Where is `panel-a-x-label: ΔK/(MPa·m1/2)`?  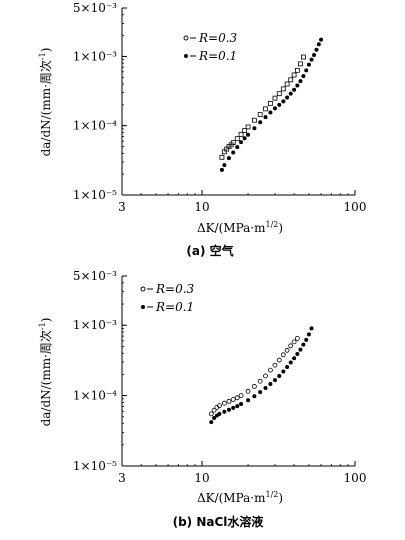
panel-a-x-label: ΔK/(MPa·m1/2) is located at coordinates (240, 227).